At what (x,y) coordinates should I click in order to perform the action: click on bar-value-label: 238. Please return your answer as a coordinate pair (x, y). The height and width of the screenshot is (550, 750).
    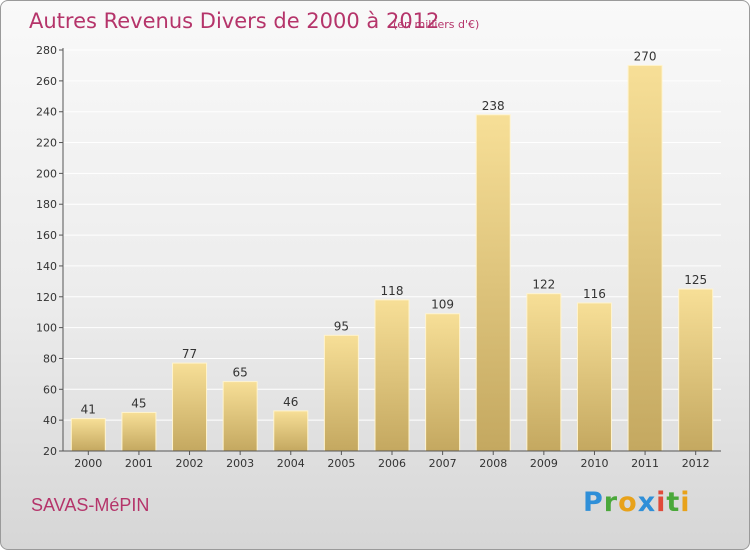
    Looking at the image, I should click on (493, 106).